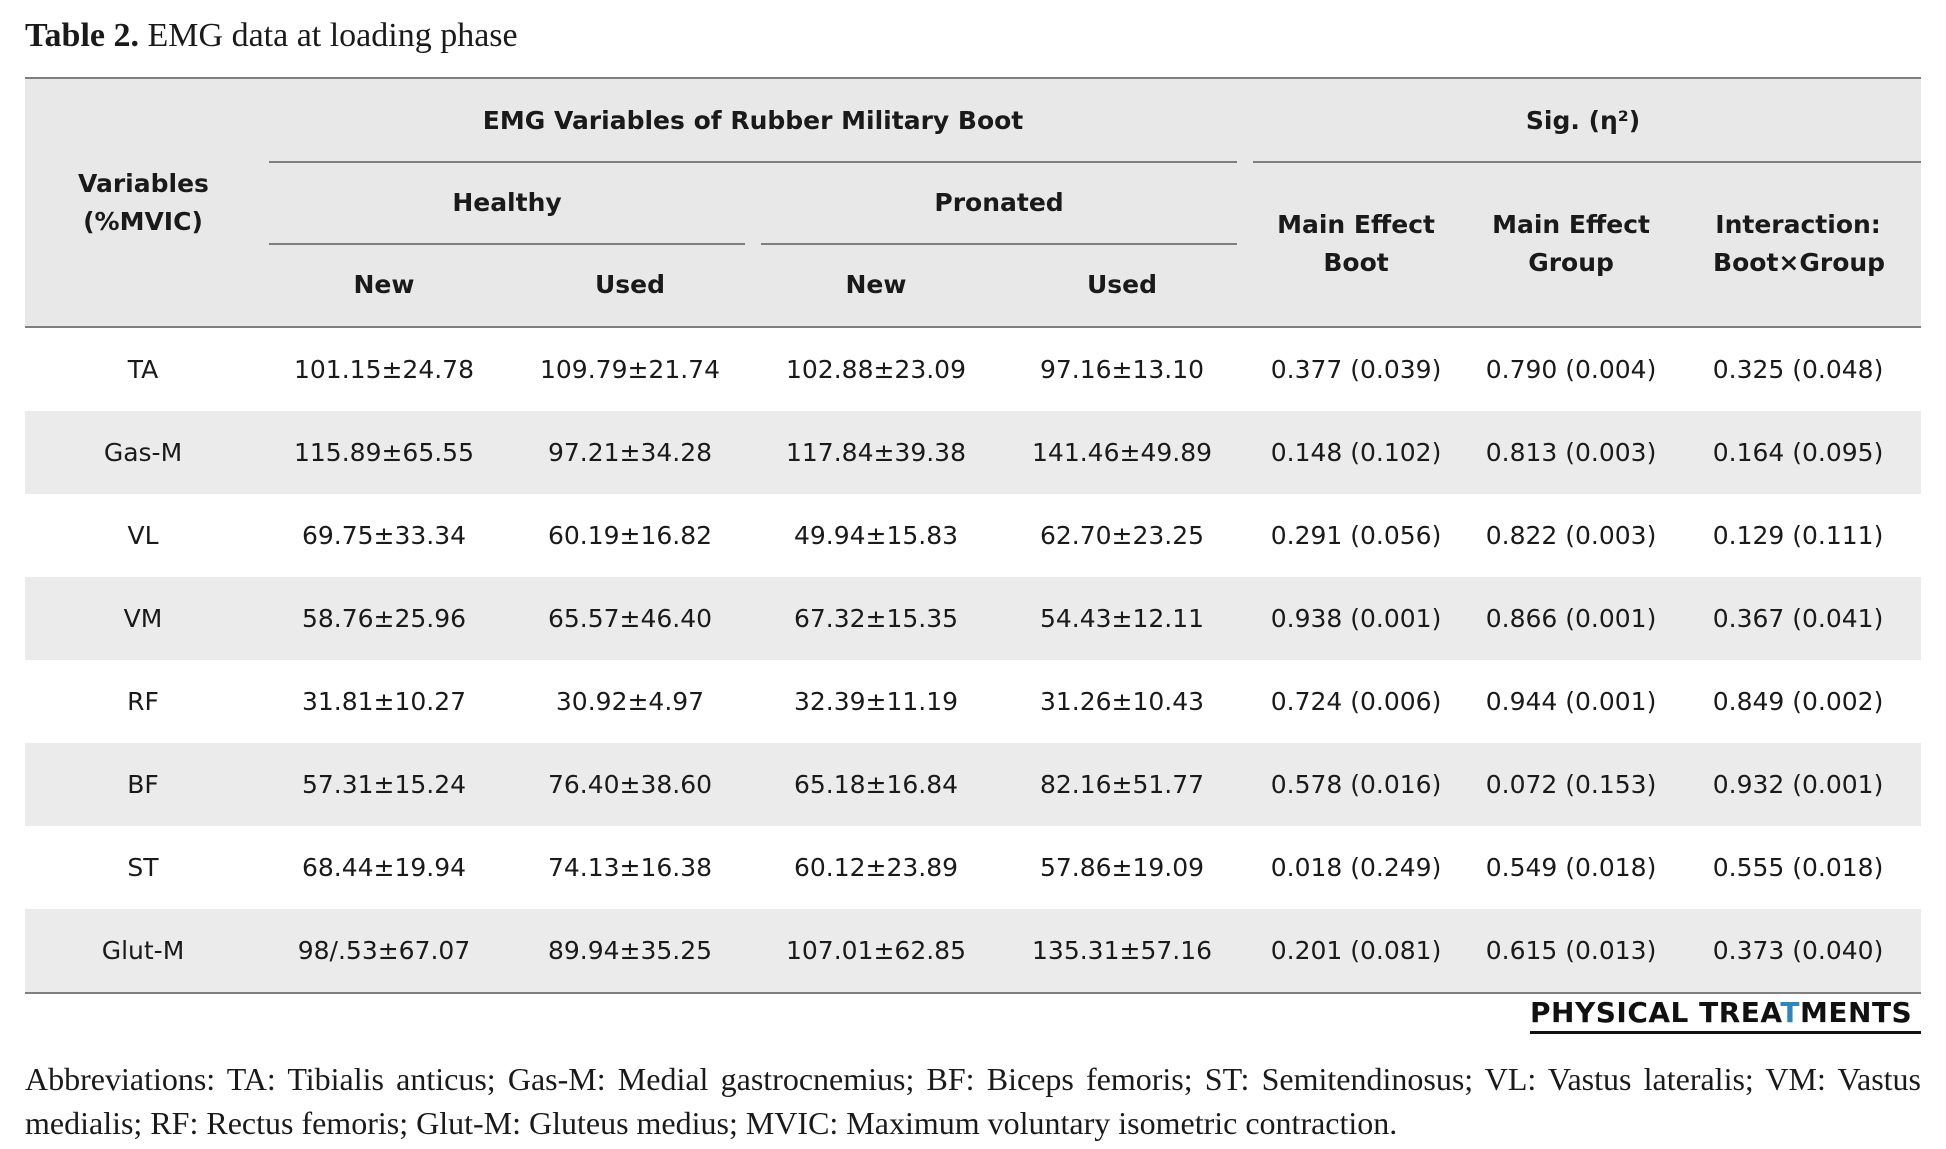  I want to click on cell-healthy-new: 69.75±33.34, so click(384, 535).